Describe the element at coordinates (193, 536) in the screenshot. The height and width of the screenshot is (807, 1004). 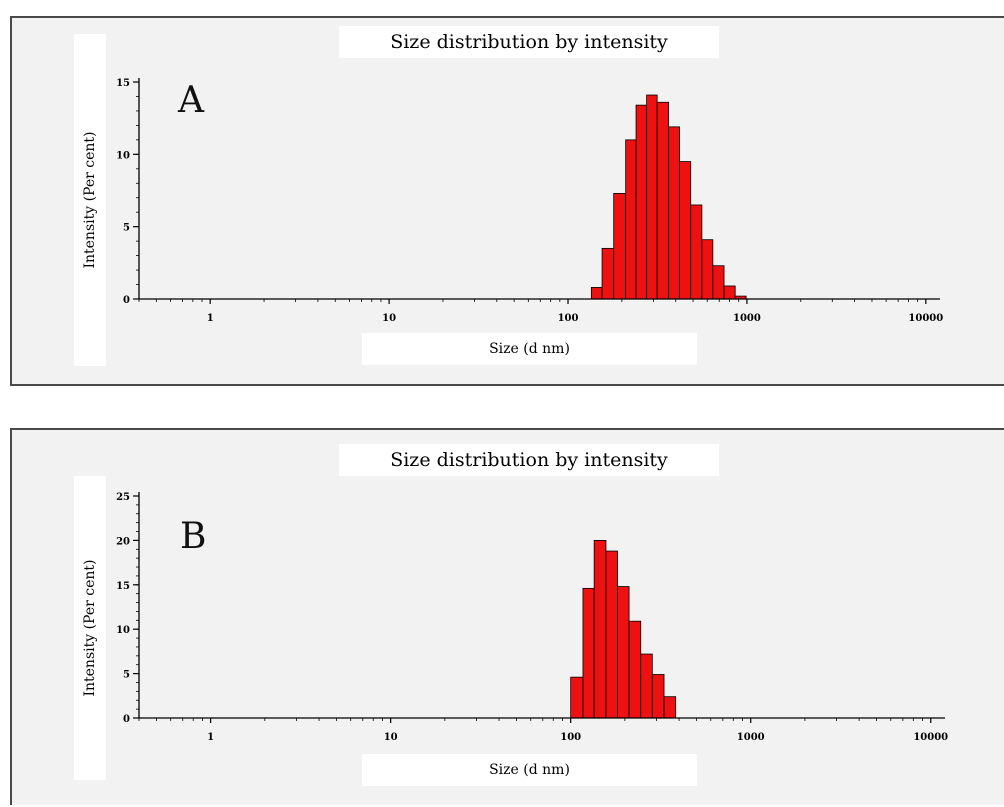
I see `panel-letter: B` at that location.